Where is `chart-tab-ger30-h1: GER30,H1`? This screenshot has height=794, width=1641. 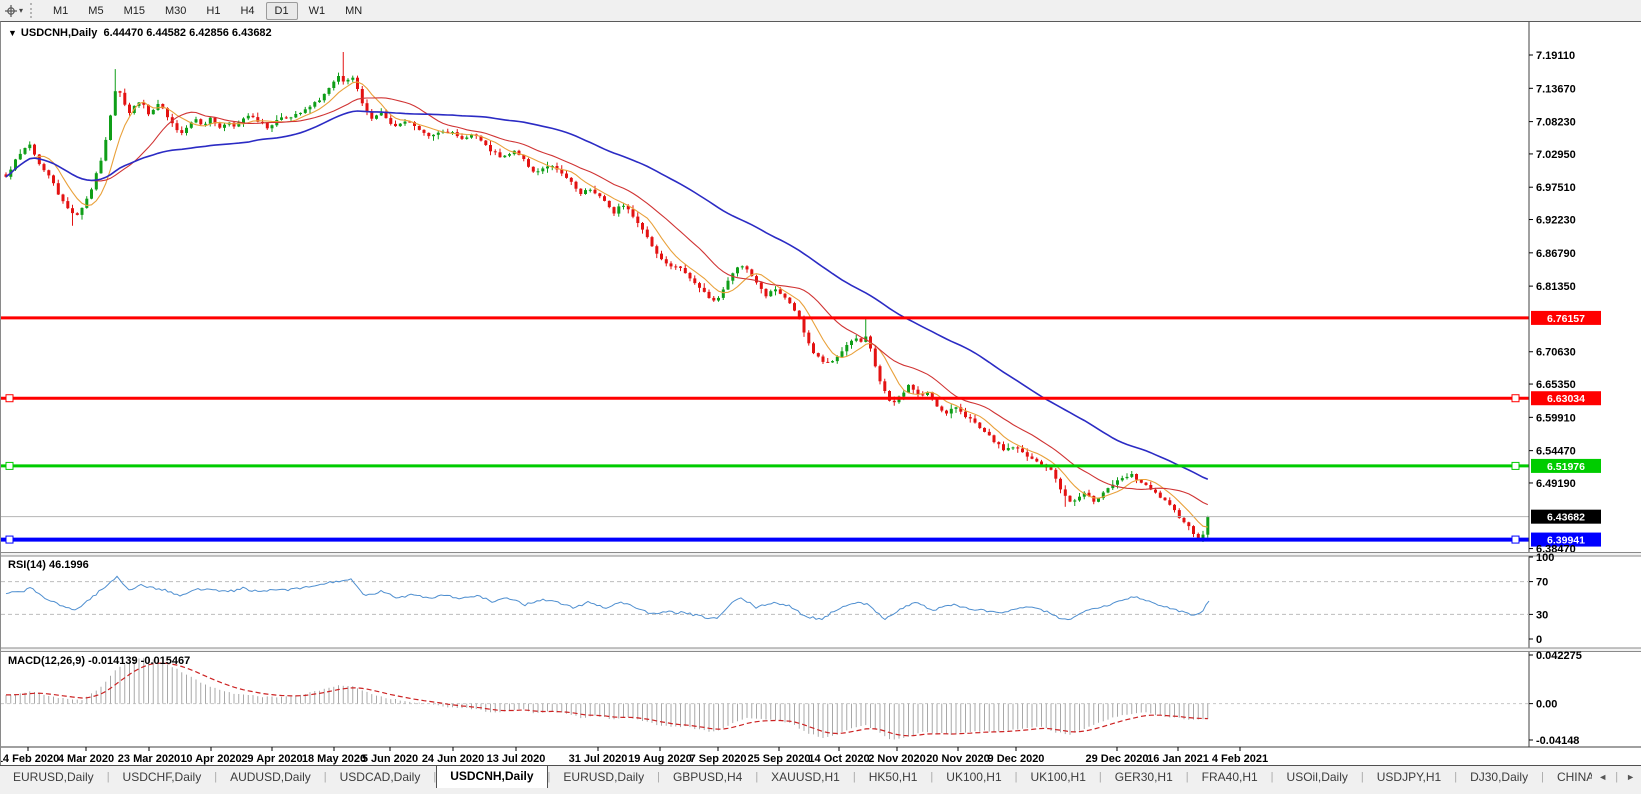
chart-tab-ger30-h1: GER30,H1 is located at coordinates (1143, 777).